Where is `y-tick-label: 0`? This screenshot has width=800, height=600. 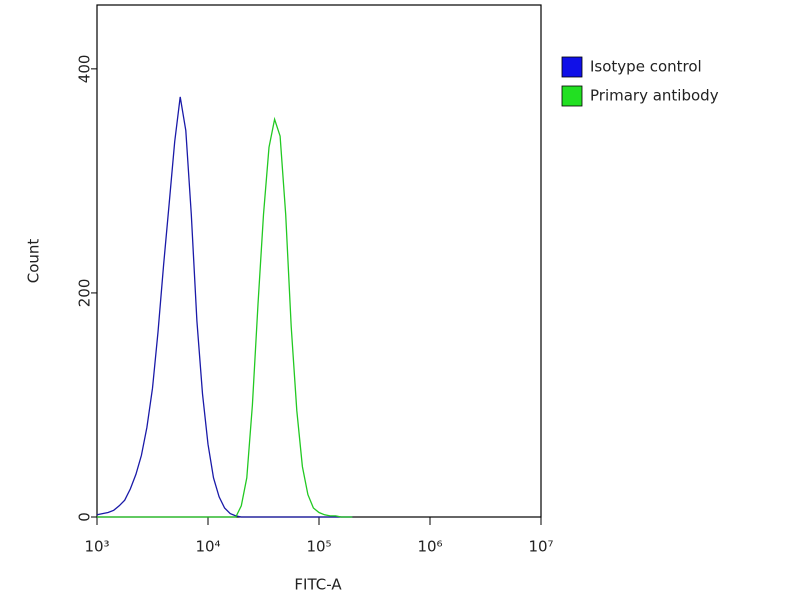
y-tick-label: 0 is located at coordinates (85, 517).